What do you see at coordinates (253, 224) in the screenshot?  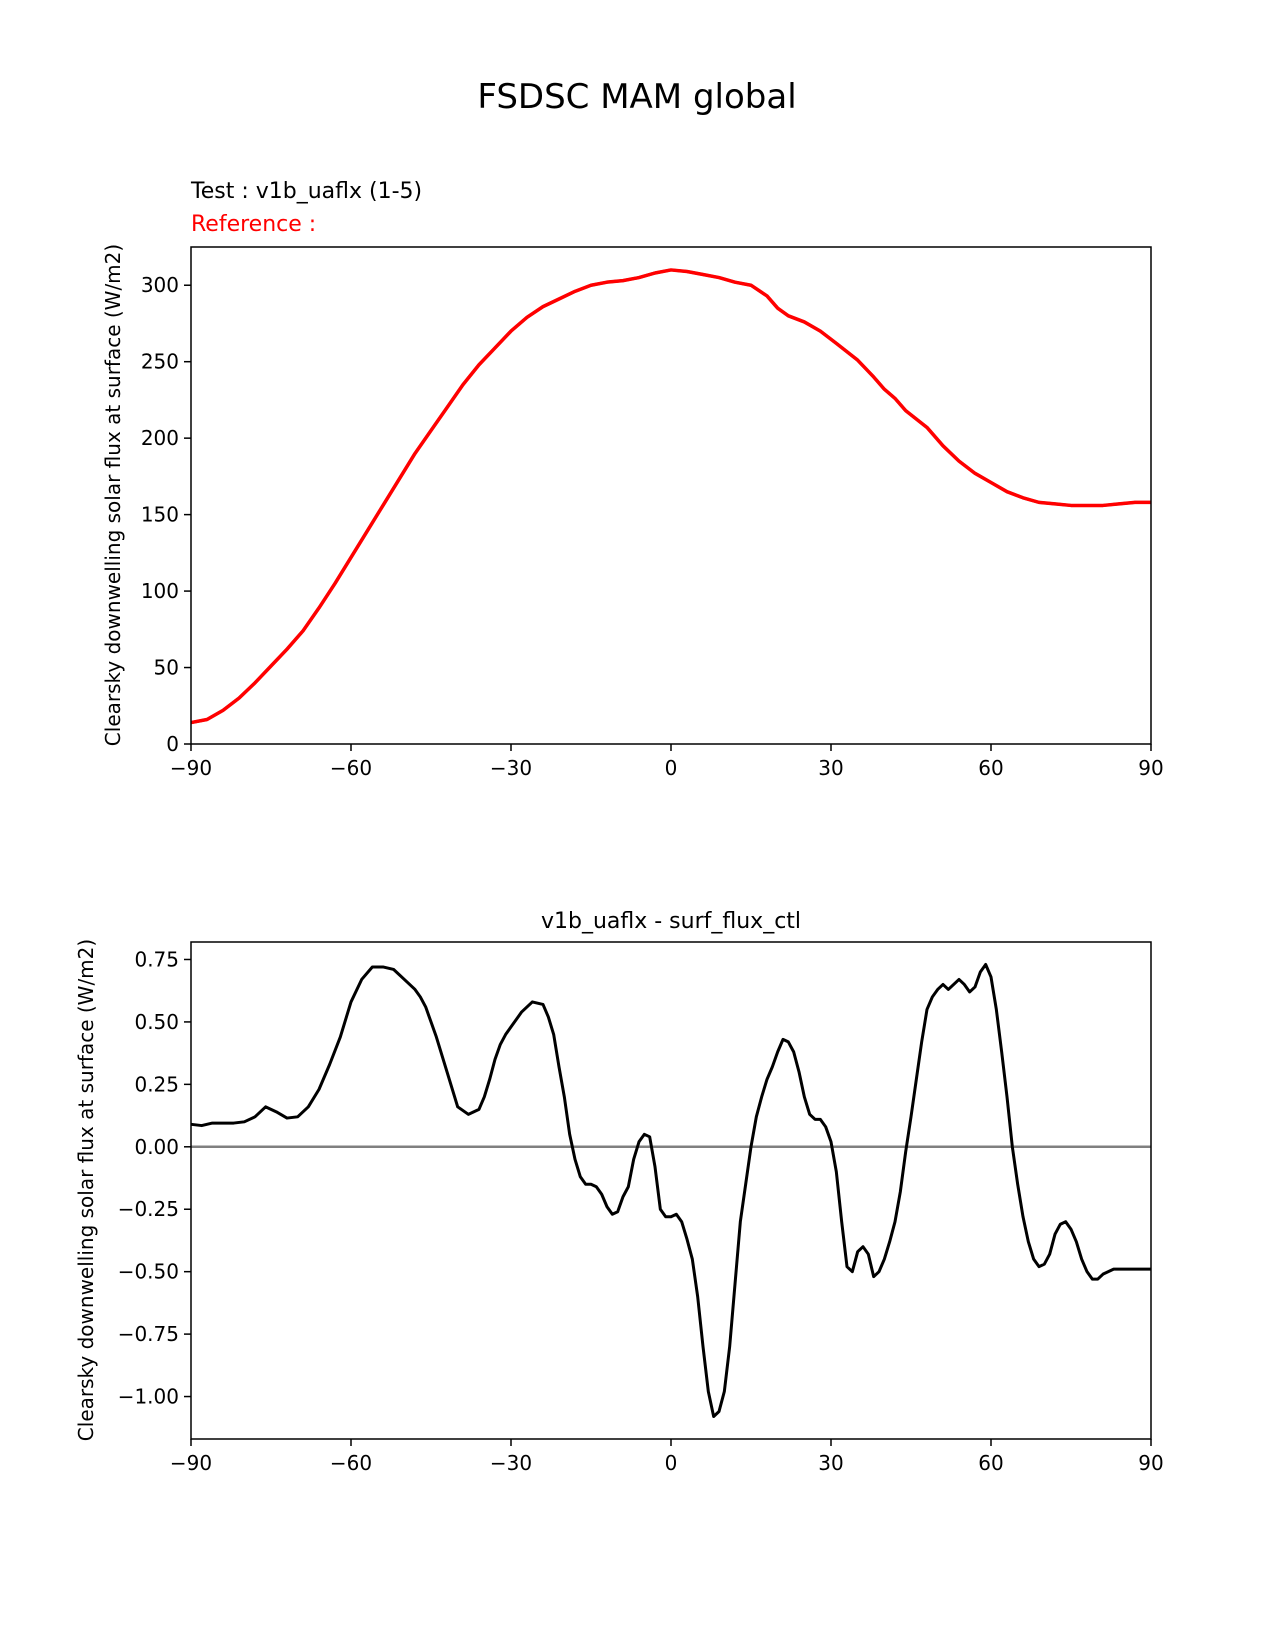 I see `reference-label: Reference :` at bounding box center [253, 224].